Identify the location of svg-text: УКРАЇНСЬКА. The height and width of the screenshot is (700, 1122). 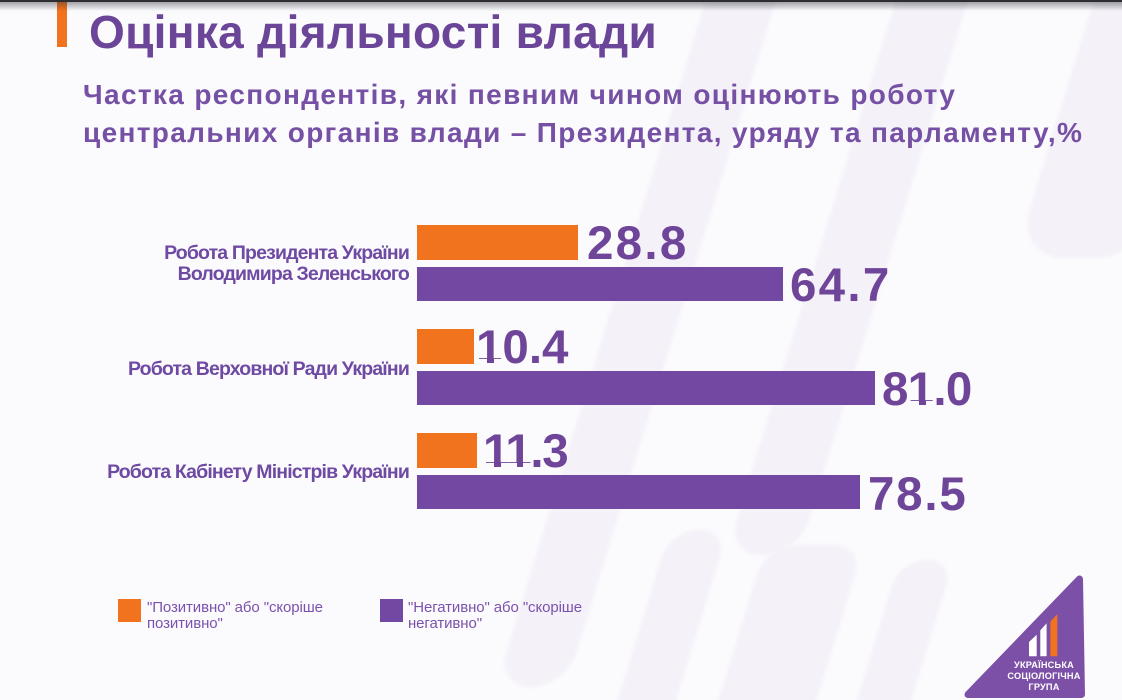
(1044, 665).